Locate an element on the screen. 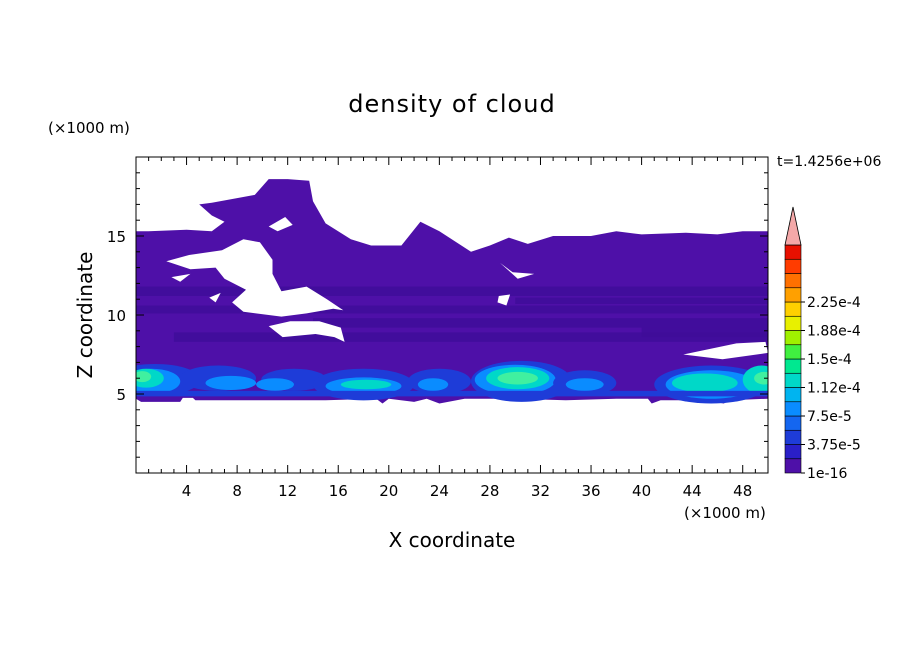 This screenshot has height=654, width=904. y-tick-label: 15 is located at coordinates (116, 237).